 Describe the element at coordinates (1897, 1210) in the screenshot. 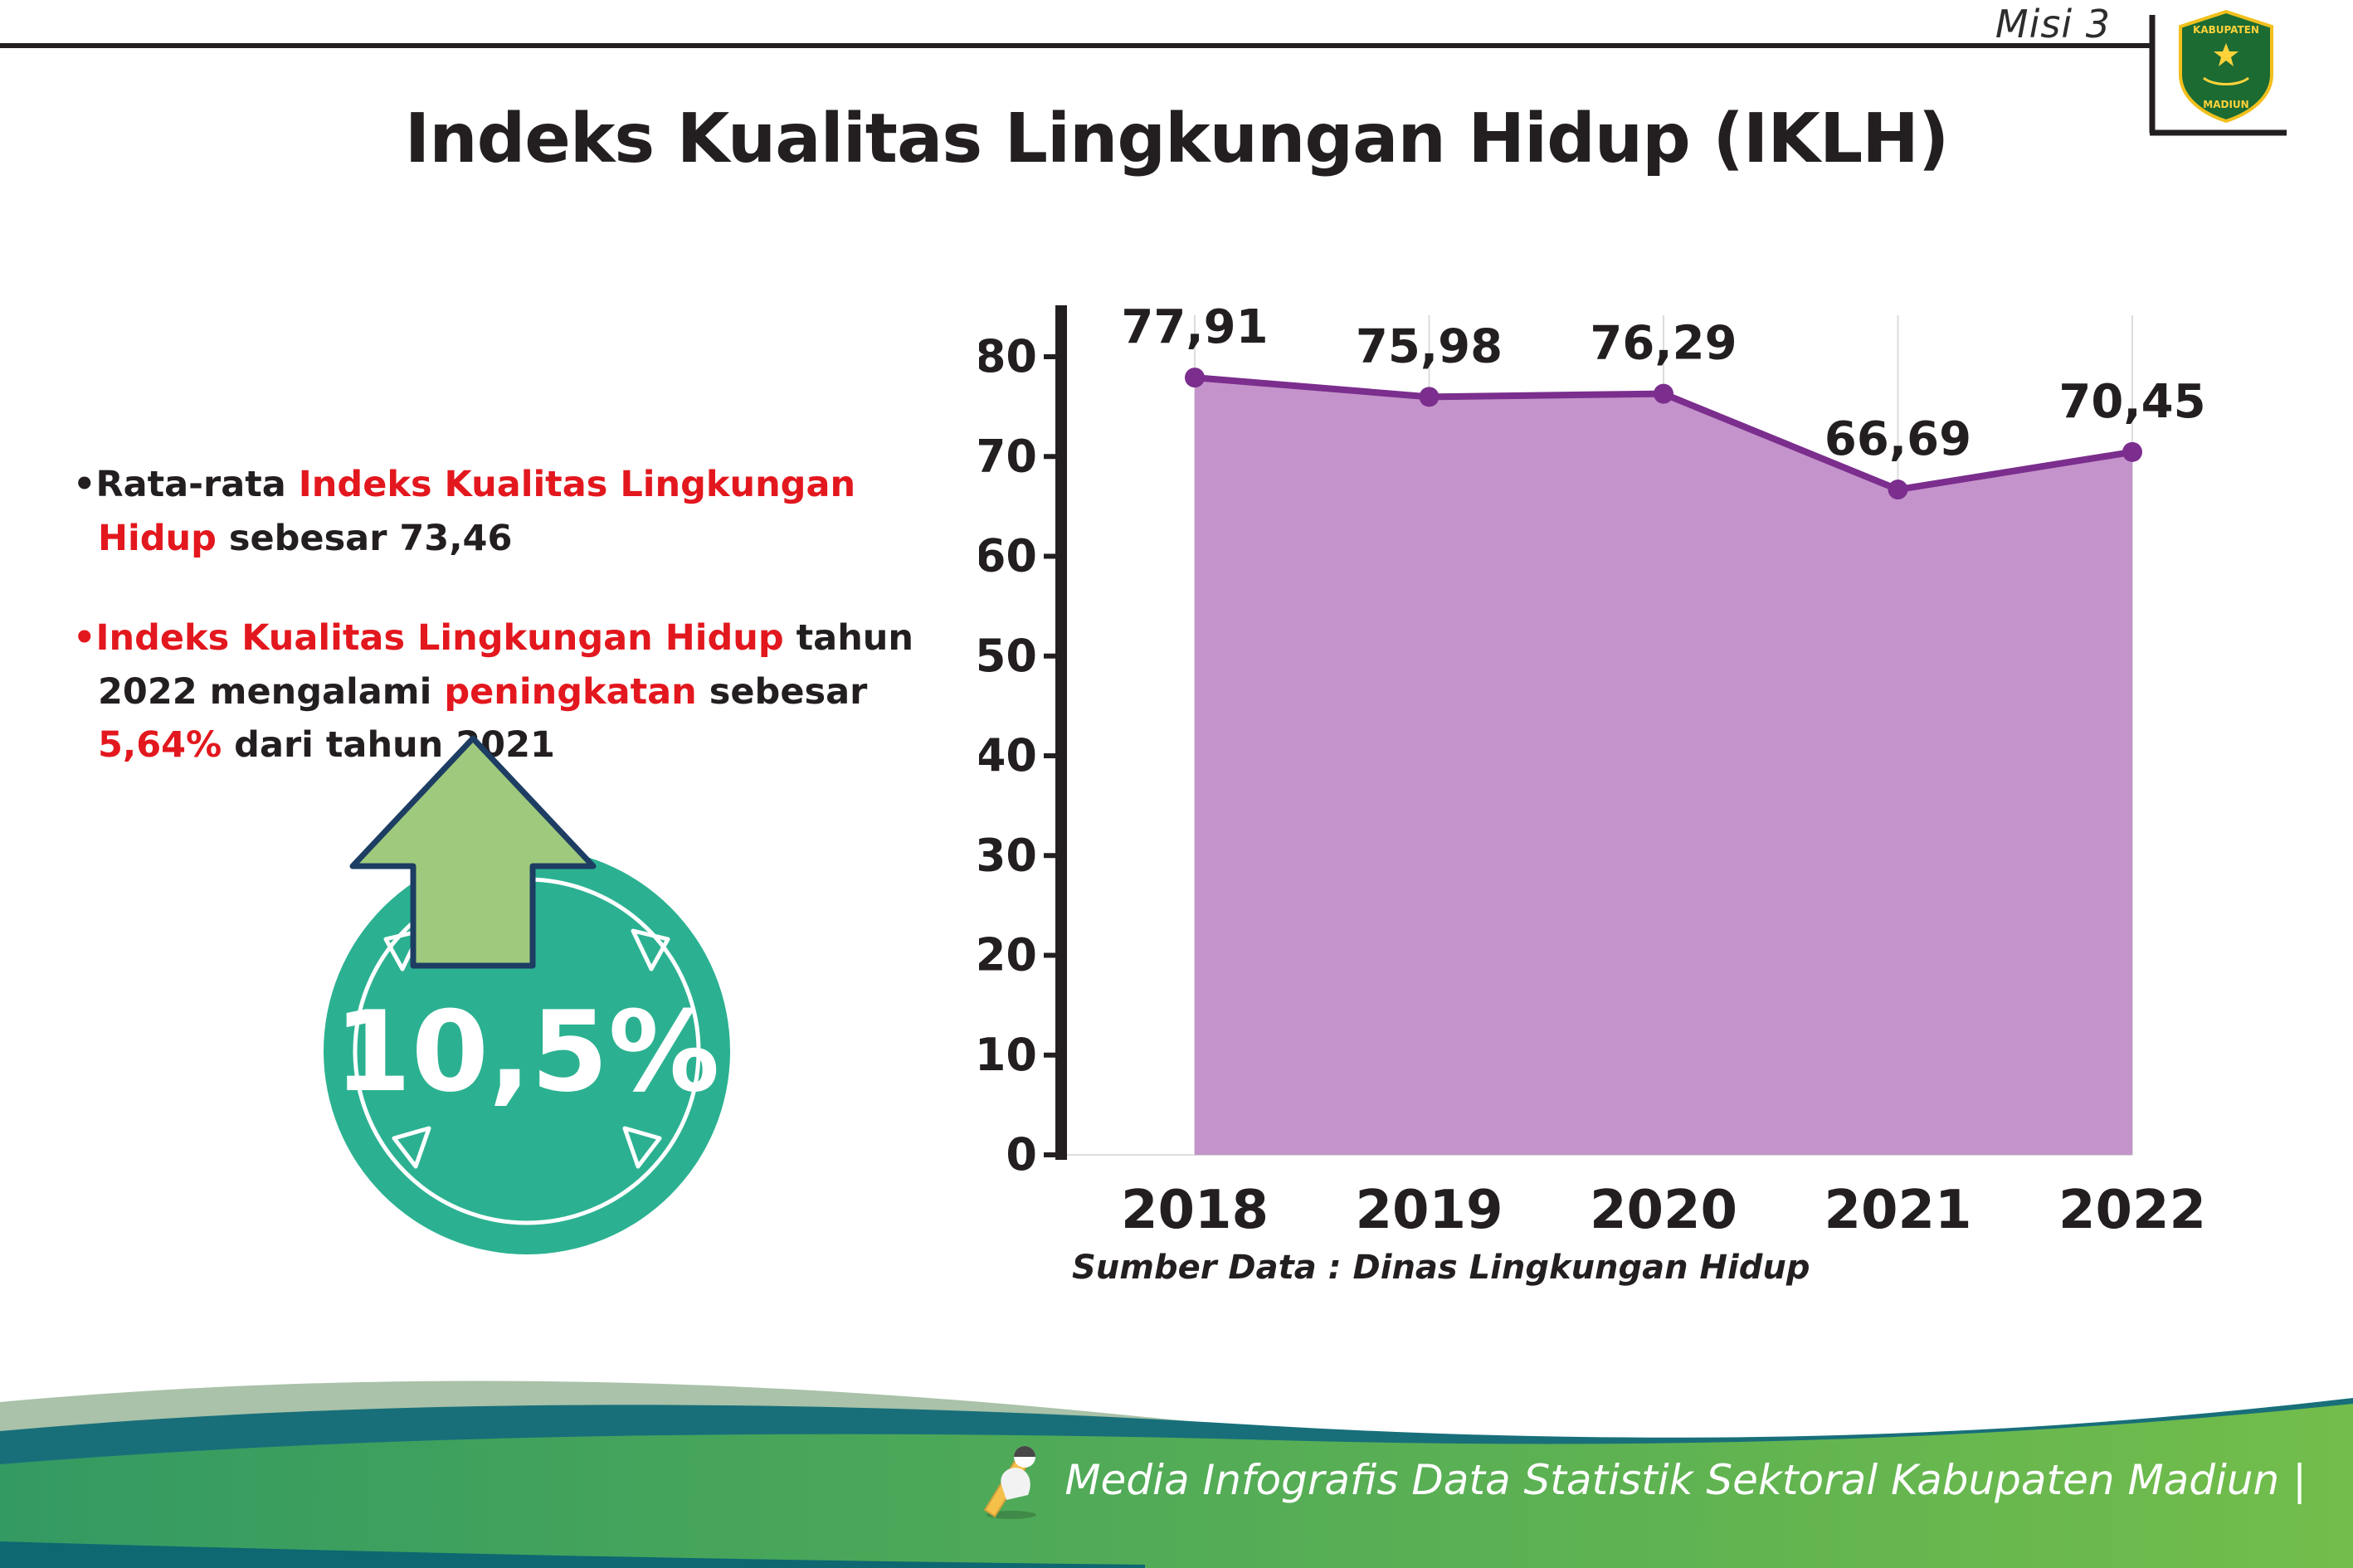

I see `x-category-label: 2021` at that location.